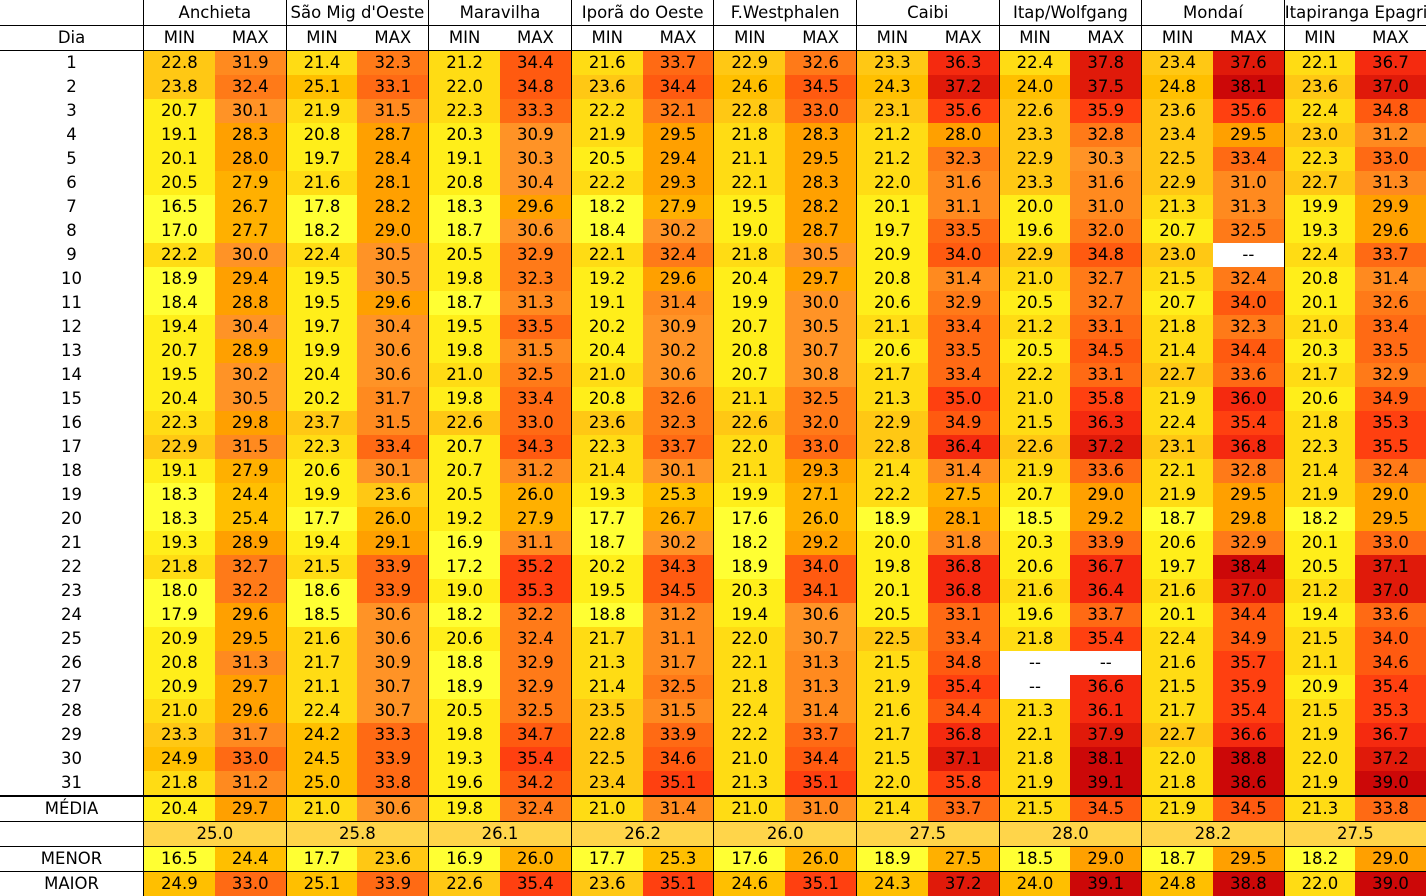 The height and width of the screenshot is (896, 1426). I want to click on day-number: 24, so click(72, 615).